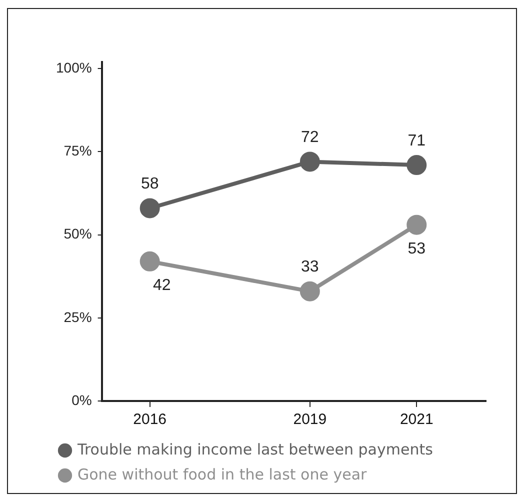 The width and height of the screenshot is (523, 501). Describe the element at coordinates (74, 68) in the screenshot. I see `y-tick-label: 100%` at that location.